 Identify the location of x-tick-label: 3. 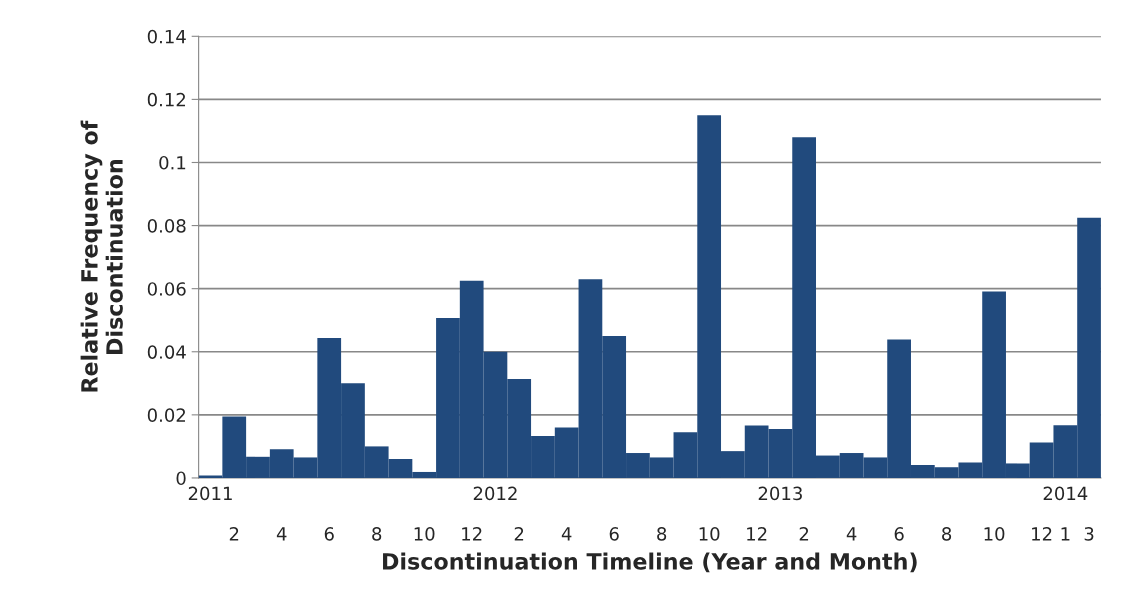
(1089, 534).